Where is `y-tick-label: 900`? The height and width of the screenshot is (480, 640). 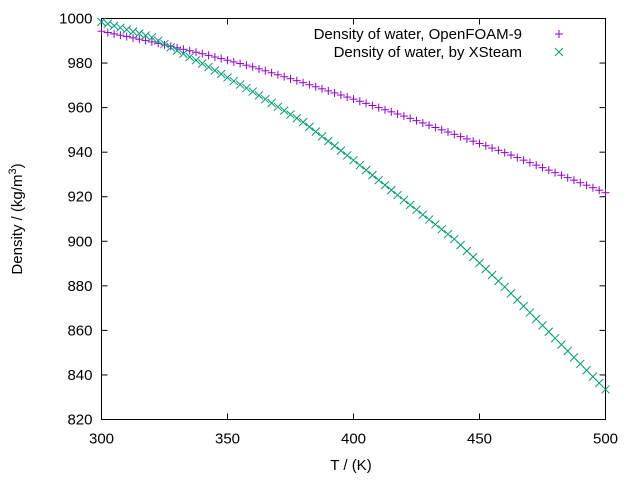
y-tick-label: 900 is located at coordinates (79, 241).